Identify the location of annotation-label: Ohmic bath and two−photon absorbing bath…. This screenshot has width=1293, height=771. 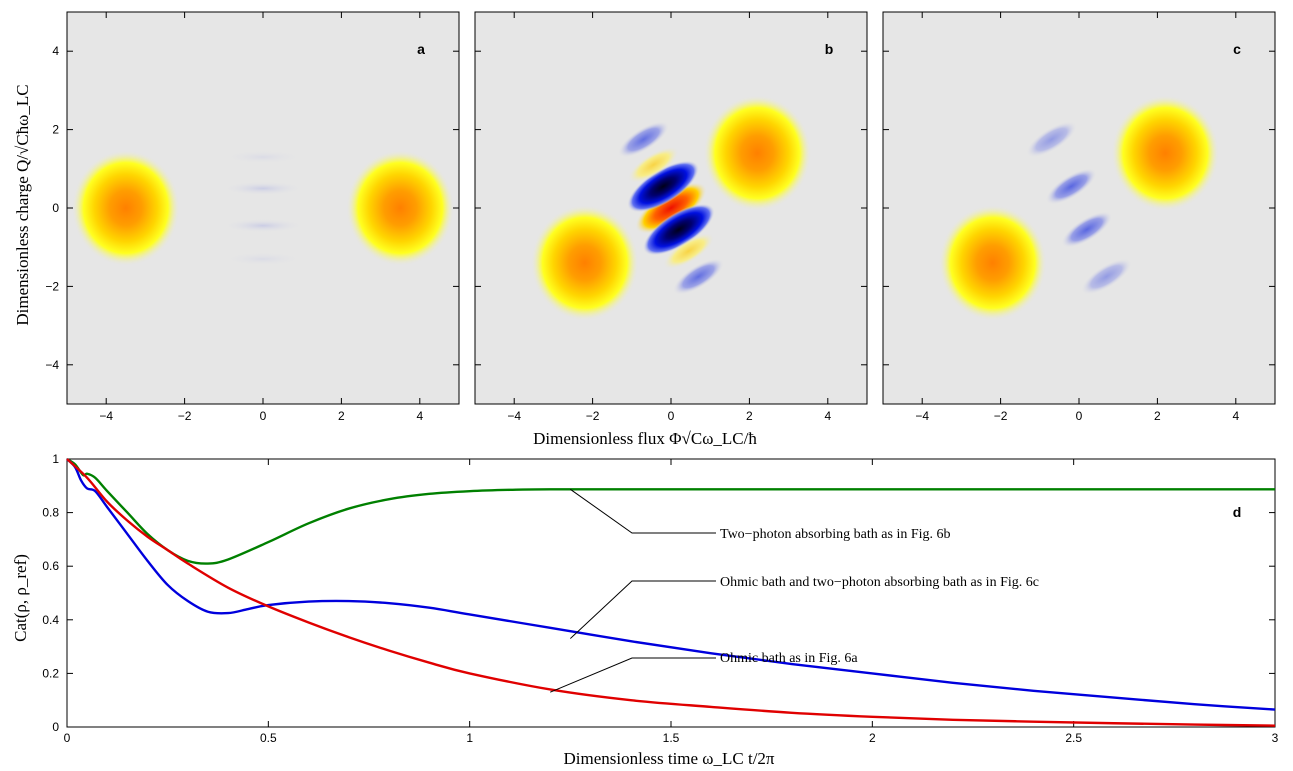
(879, 582).